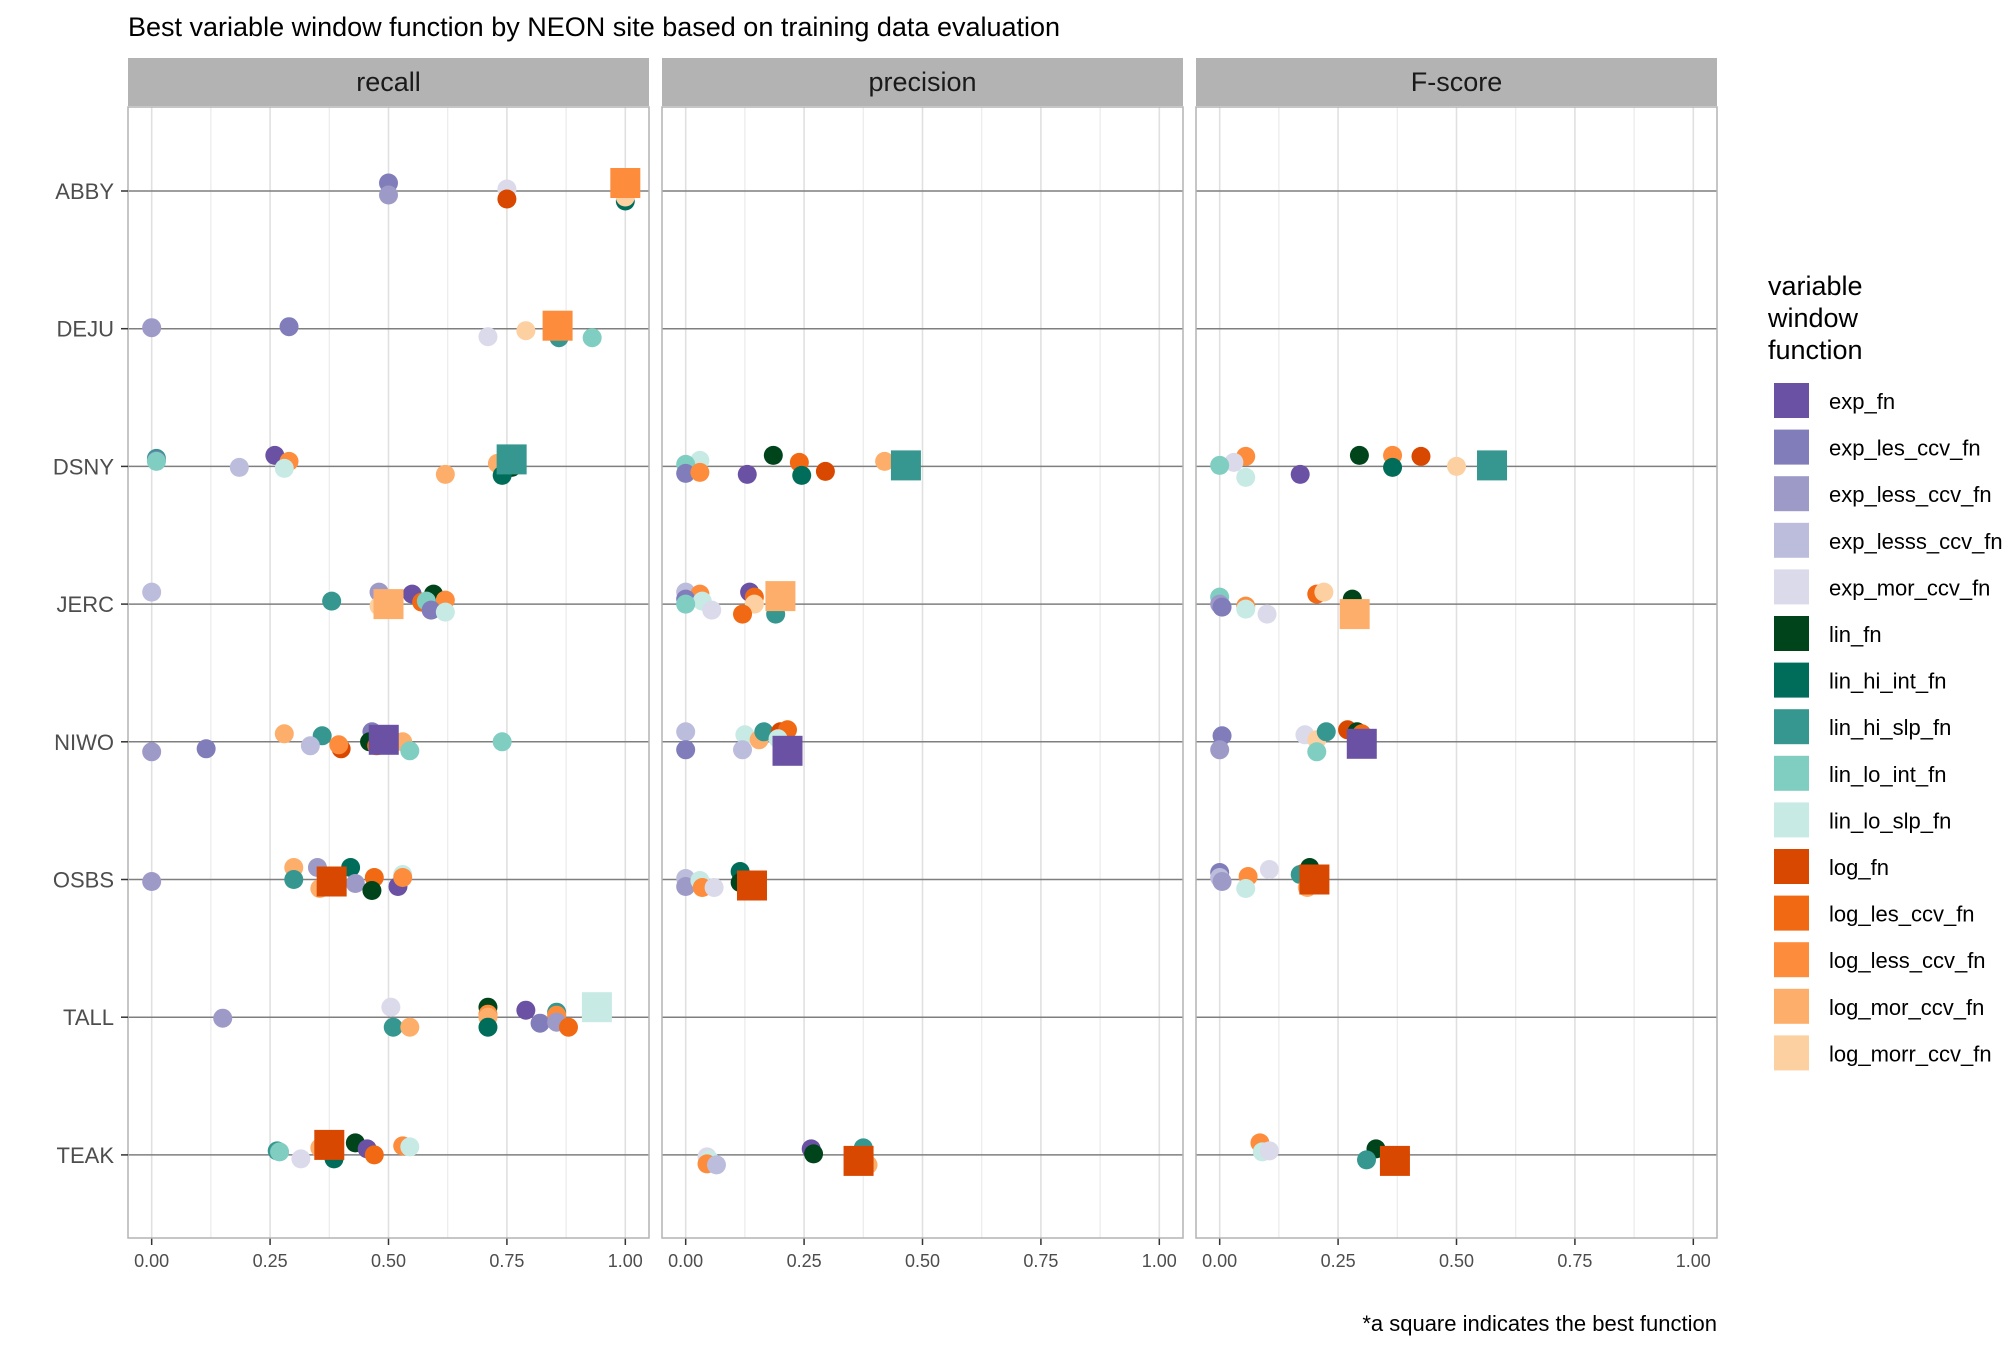  What do you see at coordinates (84, 191) in the screenshot?
I see `y-tick-label: ABBY` at bounding box center [84, 191].